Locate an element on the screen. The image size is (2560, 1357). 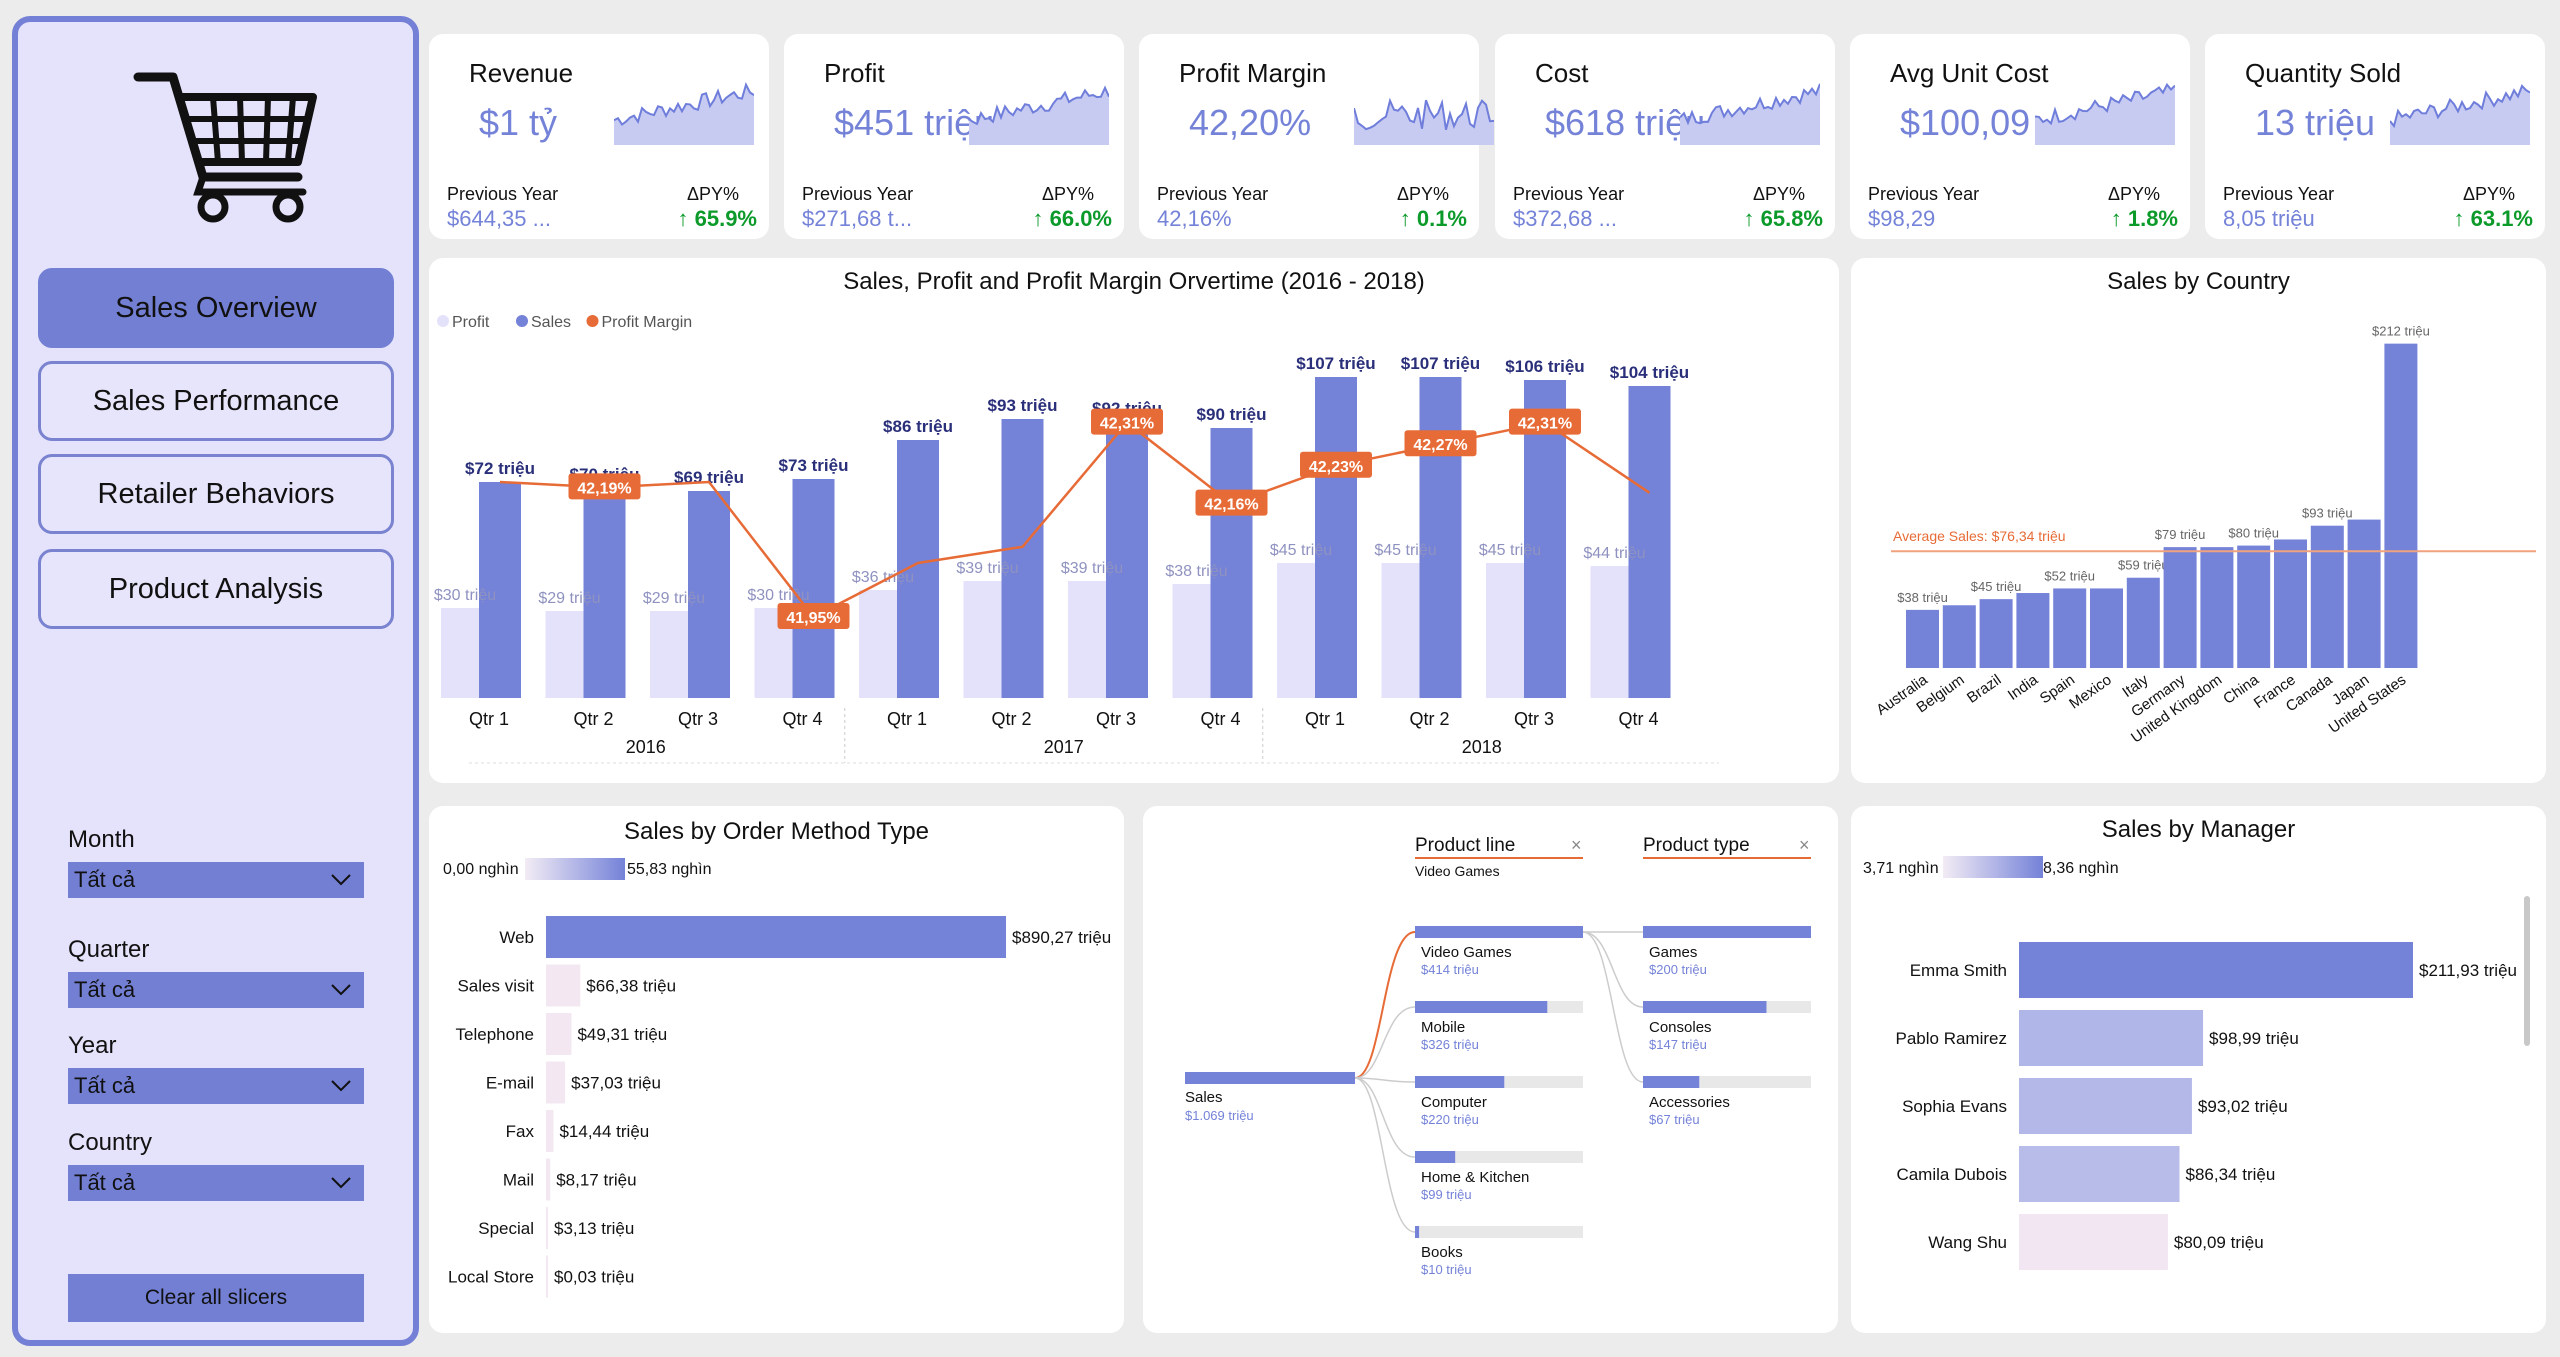
manager-value: $98,99 triệu is located at coordinates (2254, 1038).